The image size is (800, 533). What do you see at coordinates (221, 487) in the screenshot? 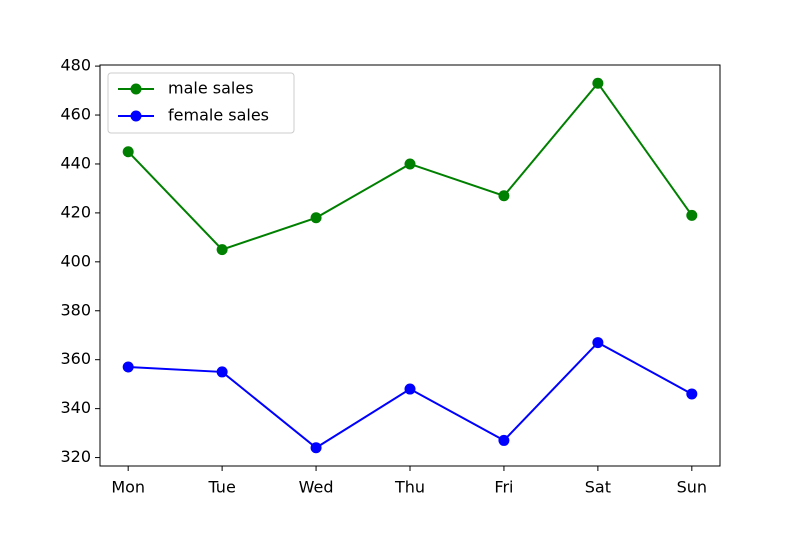
I see `x-tick-label: Tue` at bounding box center [221, 487].